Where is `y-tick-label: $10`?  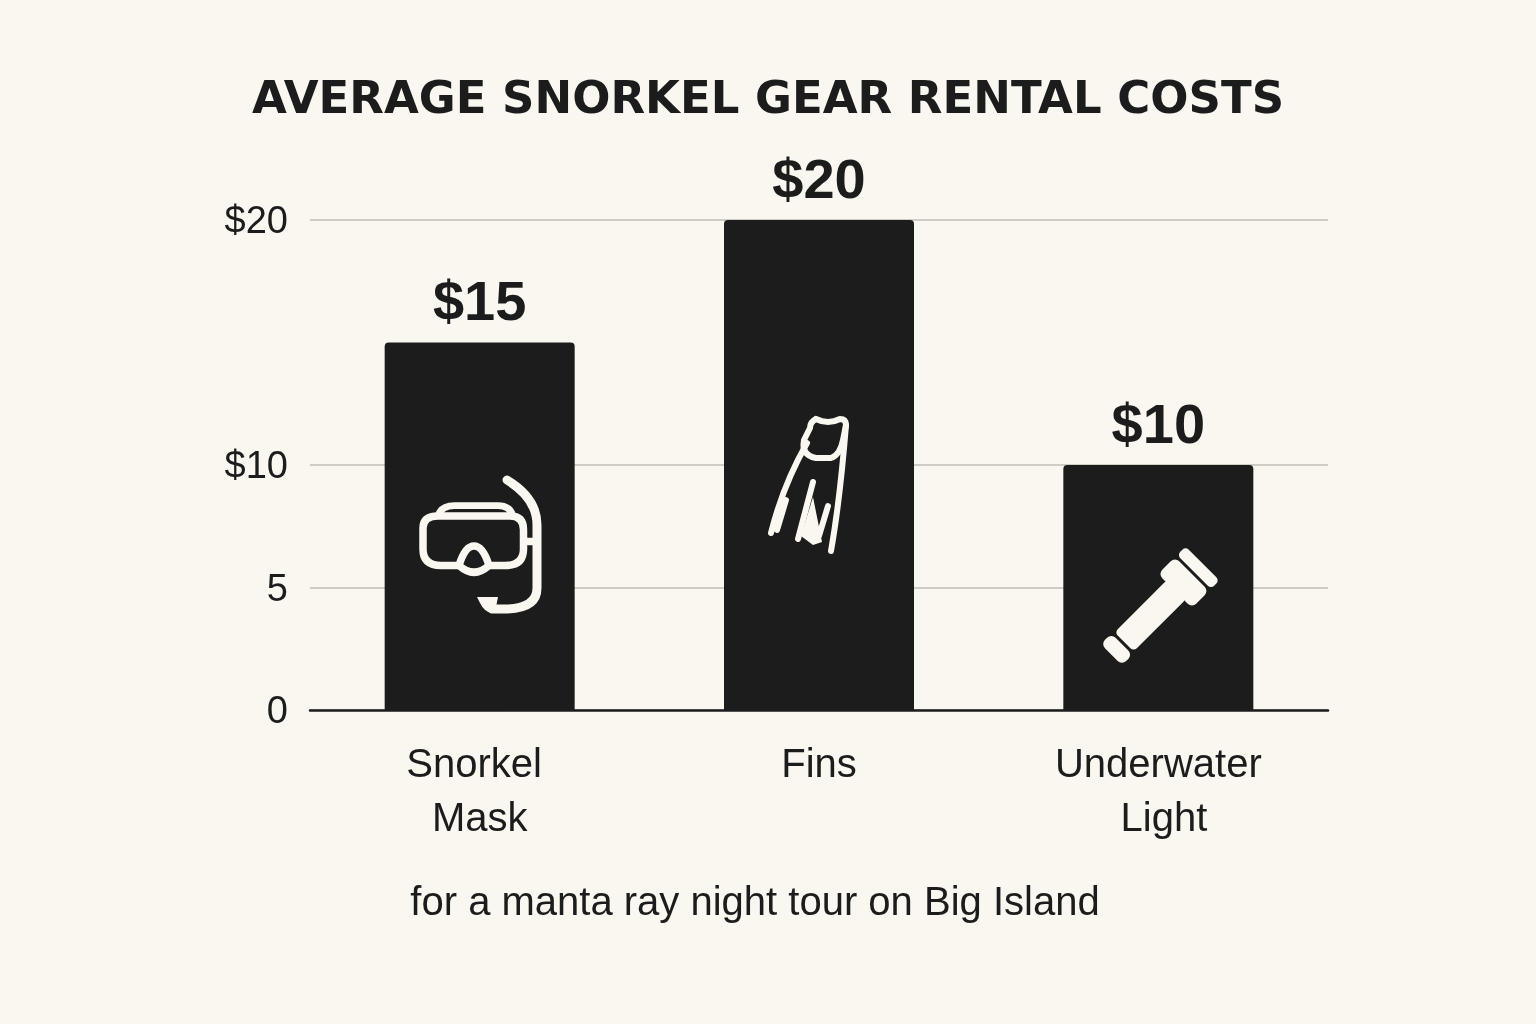 y-tick-label: $10 is located at coordinates (256, 465).